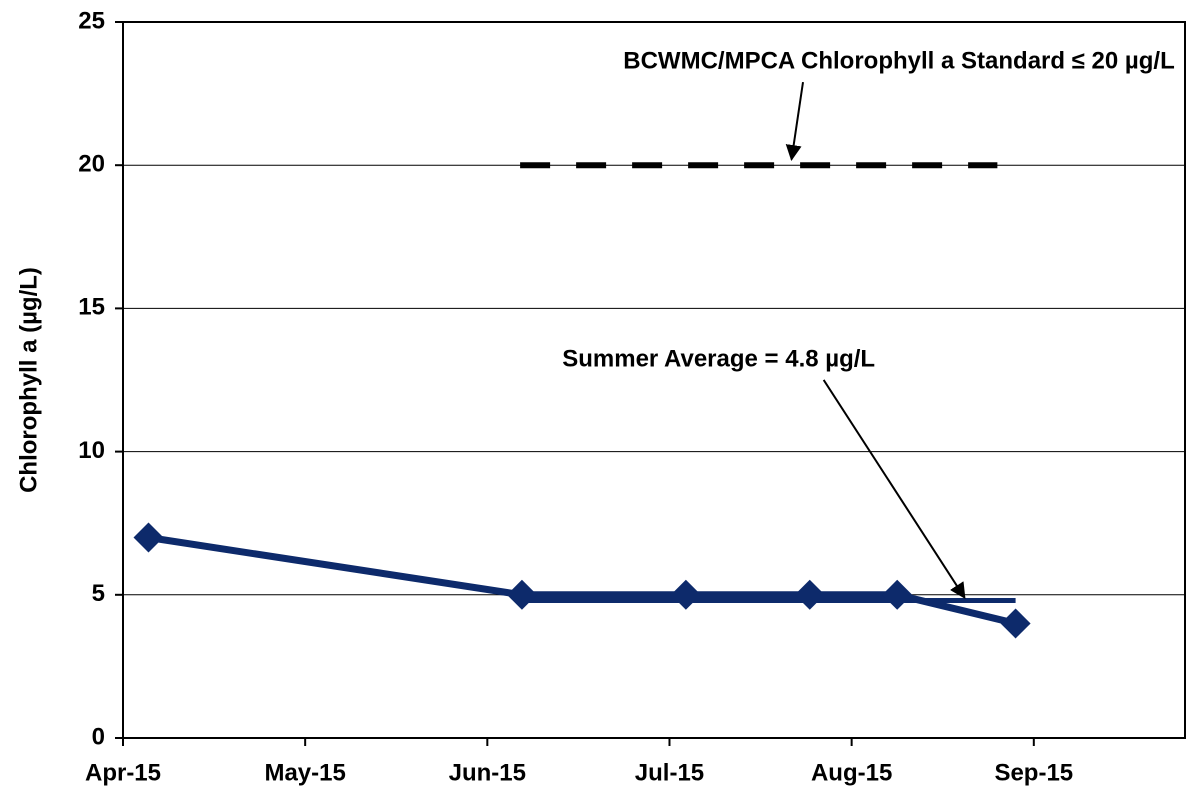 The image size is (1189, 796). What do you see at coordinates (582, 580) in the screenshot?
I see `data-line` at bounding box center [582, 580].